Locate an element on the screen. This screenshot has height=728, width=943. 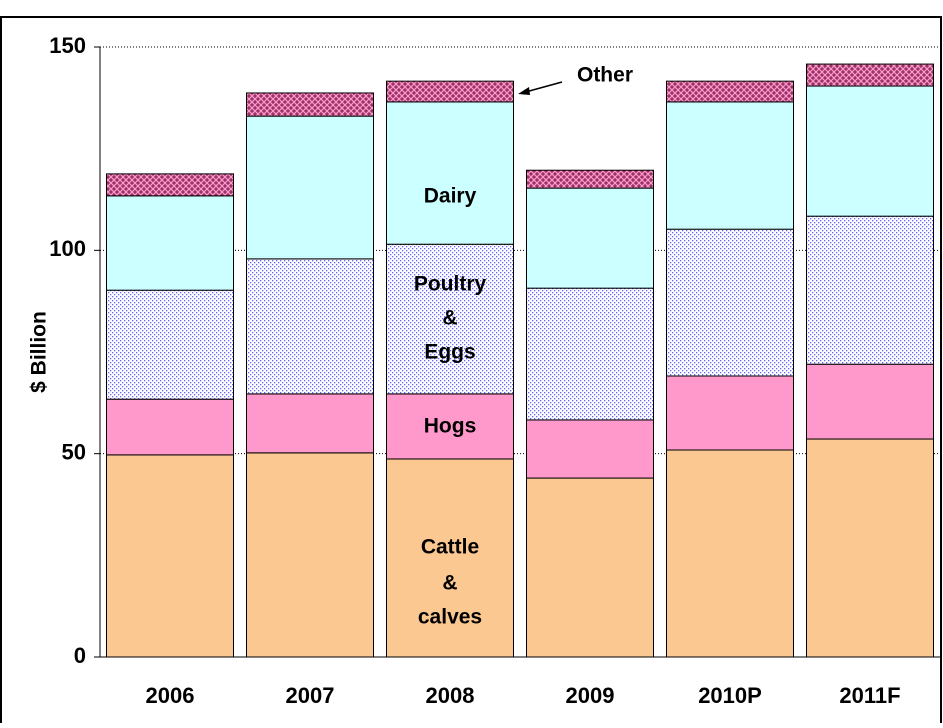
series-label: Eggs is located at coordinates (449, 352).